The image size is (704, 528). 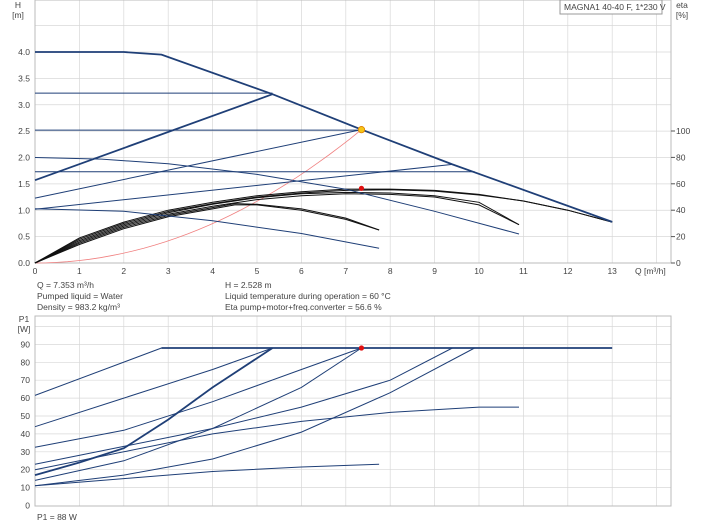 I want to click on p1-tick-label: 10, so click(x=26, y=488).